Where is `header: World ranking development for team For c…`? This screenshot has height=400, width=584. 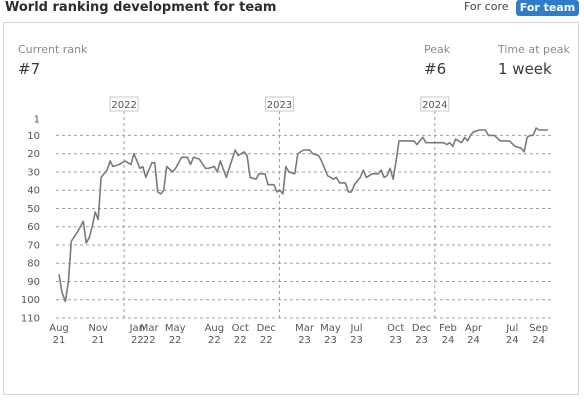
header: World ranking development for team For c… is located at coordinates (292, 11).